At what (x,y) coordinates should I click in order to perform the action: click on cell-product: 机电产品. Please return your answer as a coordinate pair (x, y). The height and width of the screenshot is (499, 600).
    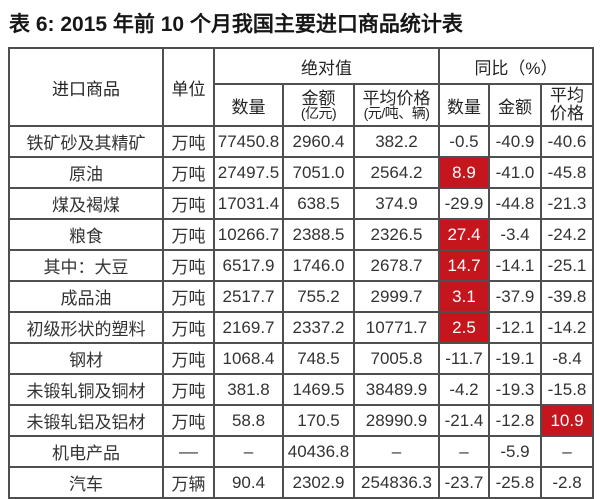
    Looking at the image, I should click on (86, 451).